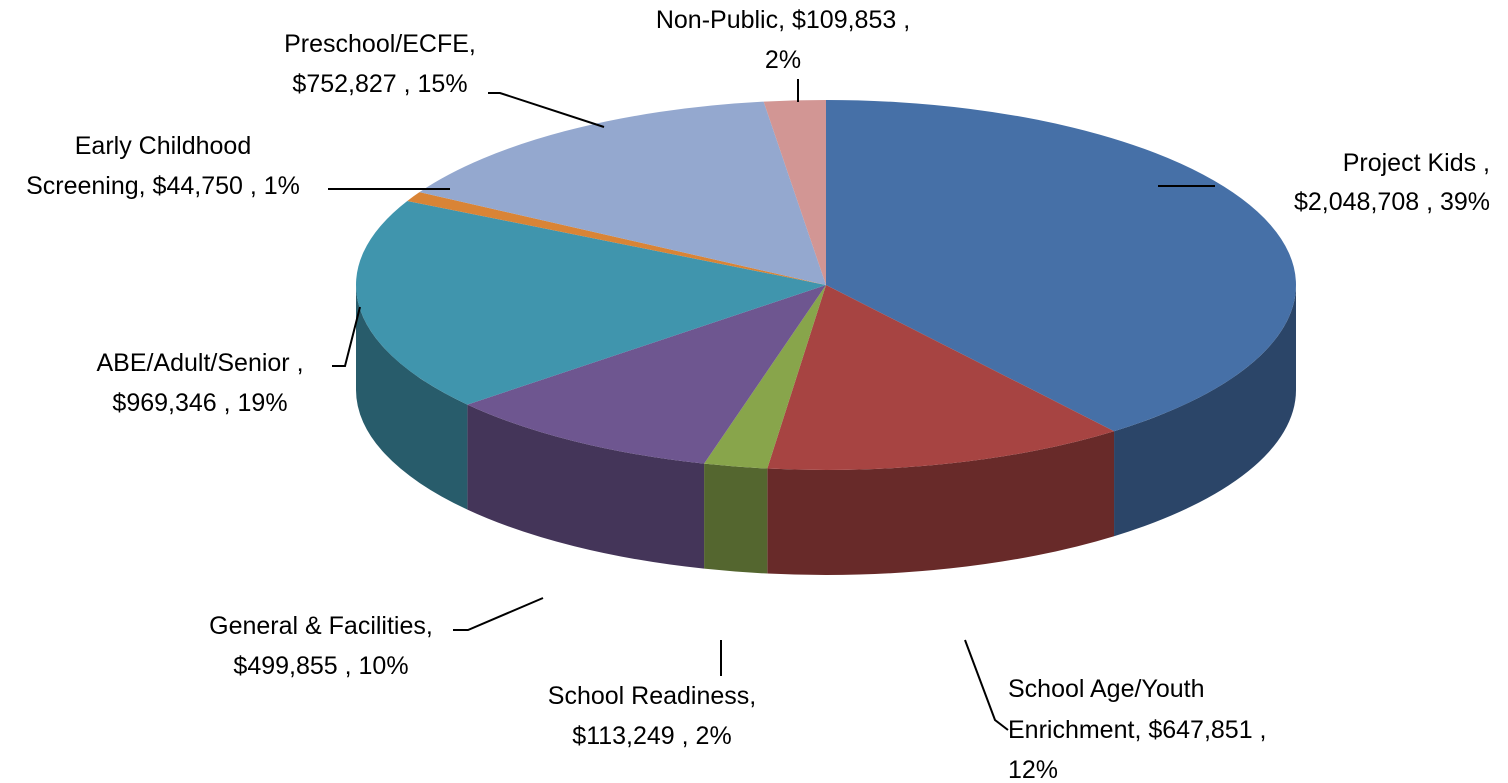 This screenshot has width=1508, height=783. Describe the element at coordinates (199, 383) in the screenshot. I see `data-label-abe-adult-senior: ABE/Adult/Senior , $969,346 , 19%` at that location.